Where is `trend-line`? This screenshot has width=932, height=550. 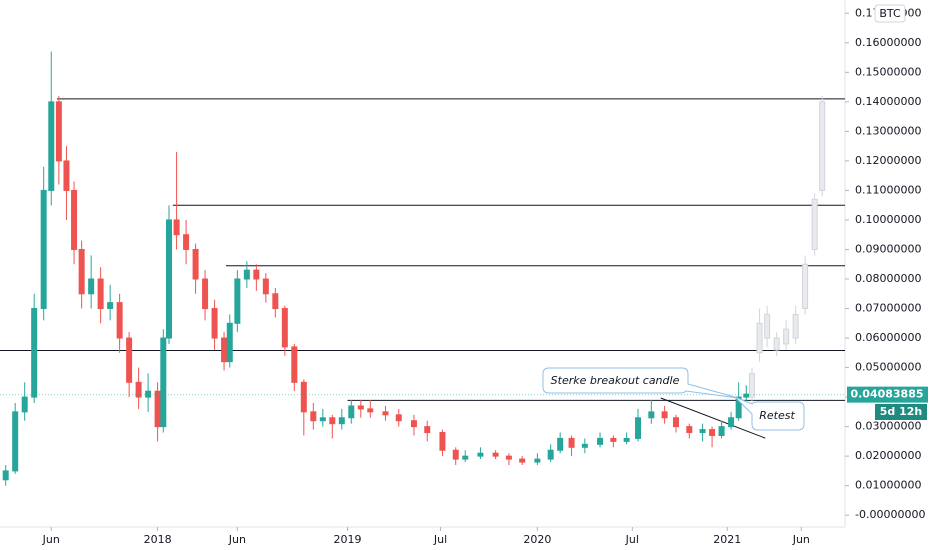
trend-line is located at coordinates (713, 418).